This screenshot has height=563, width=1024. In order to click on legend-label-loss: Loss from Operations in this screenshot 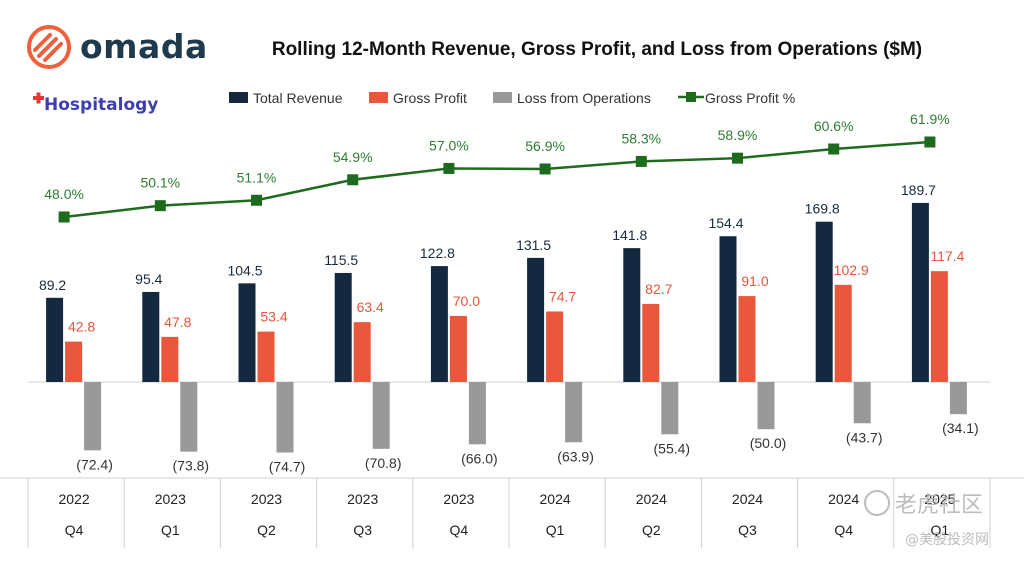, I will do `click(584, 98)`.